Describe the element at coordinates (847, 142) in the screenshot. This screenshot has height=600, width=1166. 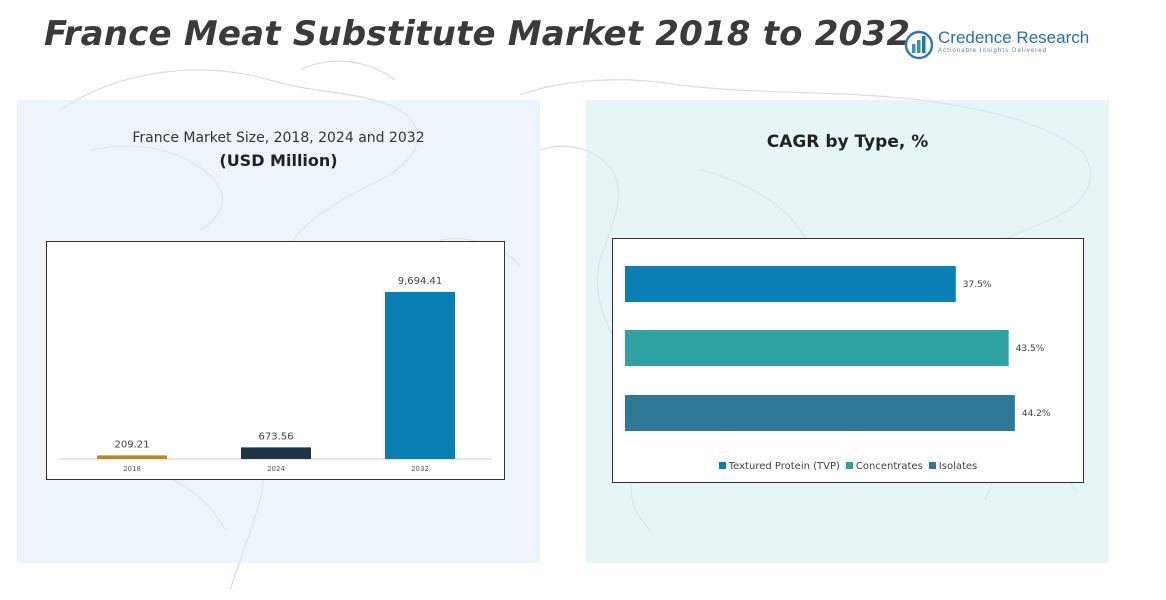
I see `cagr-title: CAGR by Type, %` at that location.